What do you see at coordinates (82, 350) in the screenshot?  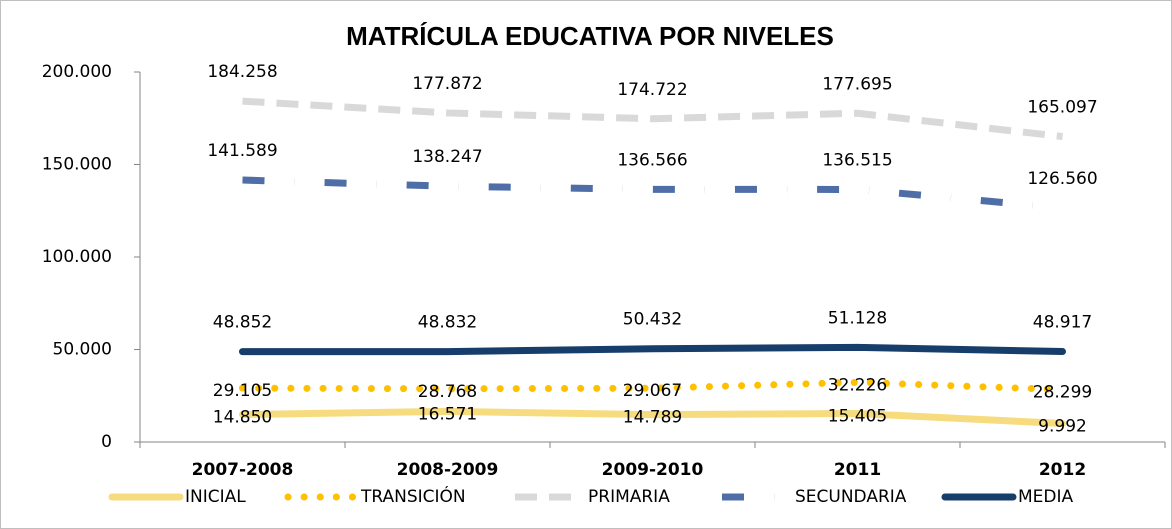 I see `y-tick-label: 50.000` at bounding box center [82, 350].